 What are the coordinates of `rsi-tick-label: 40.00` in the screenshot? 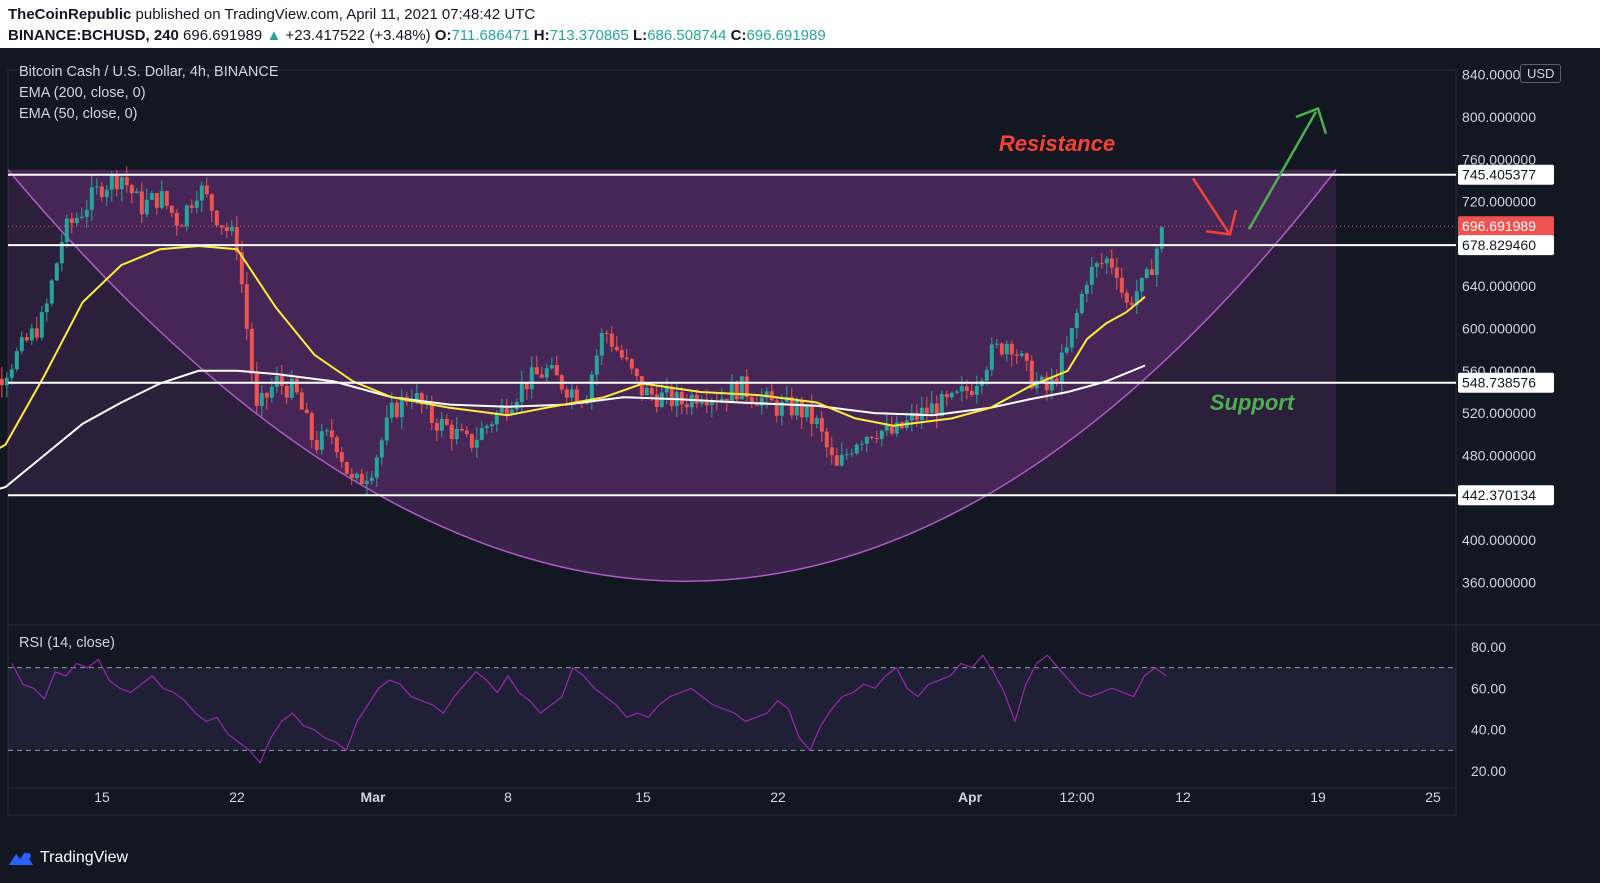 It's located at (1488, 730).